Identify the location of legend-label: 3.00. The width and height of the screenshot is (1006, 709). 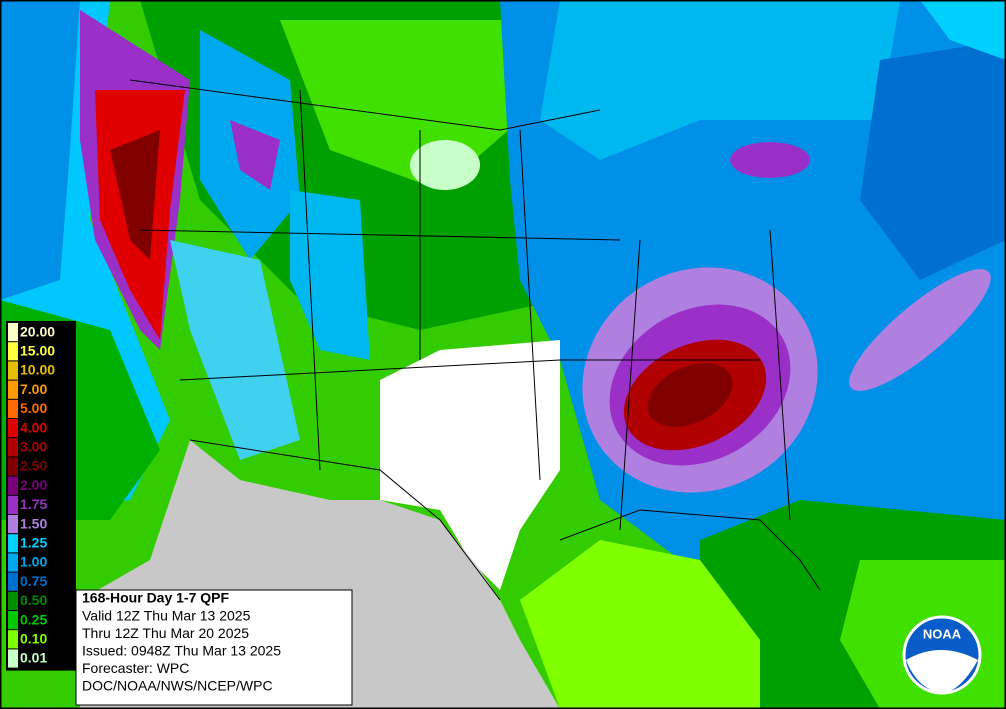
(33, 447).